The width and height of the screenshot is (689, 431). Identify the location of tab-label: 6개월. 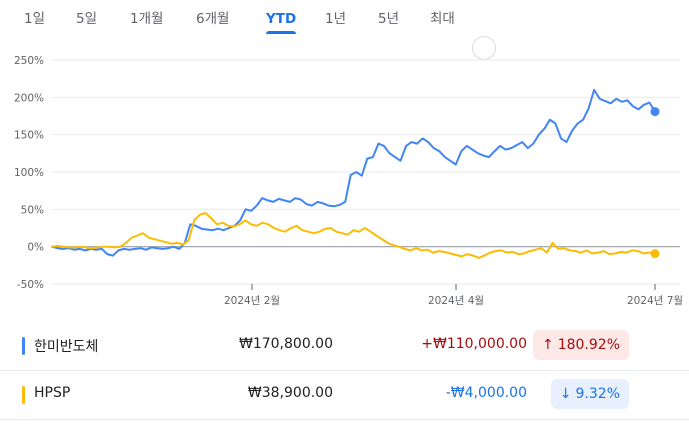
(213, 19).